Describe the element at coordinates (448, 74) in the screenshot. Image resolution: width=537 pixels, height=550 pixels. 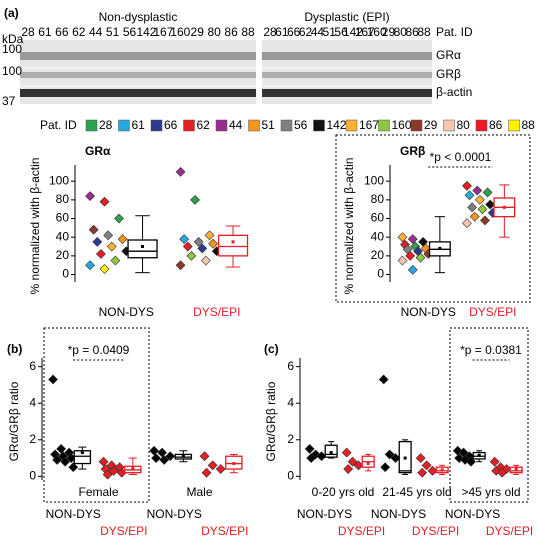
I see `band-label: GRβ` at that location.